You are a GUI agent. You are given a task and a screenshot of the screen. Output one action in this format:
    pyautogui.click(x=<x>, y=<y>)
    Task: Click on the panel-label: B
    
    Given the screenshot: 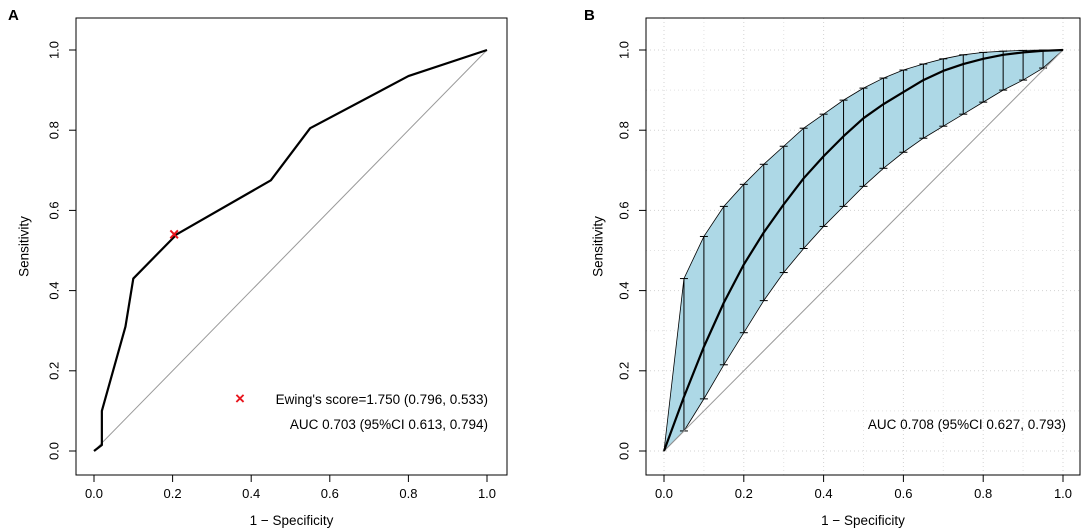 What is the action you would take?
    pyautogui.click(x=589, y=15)
    